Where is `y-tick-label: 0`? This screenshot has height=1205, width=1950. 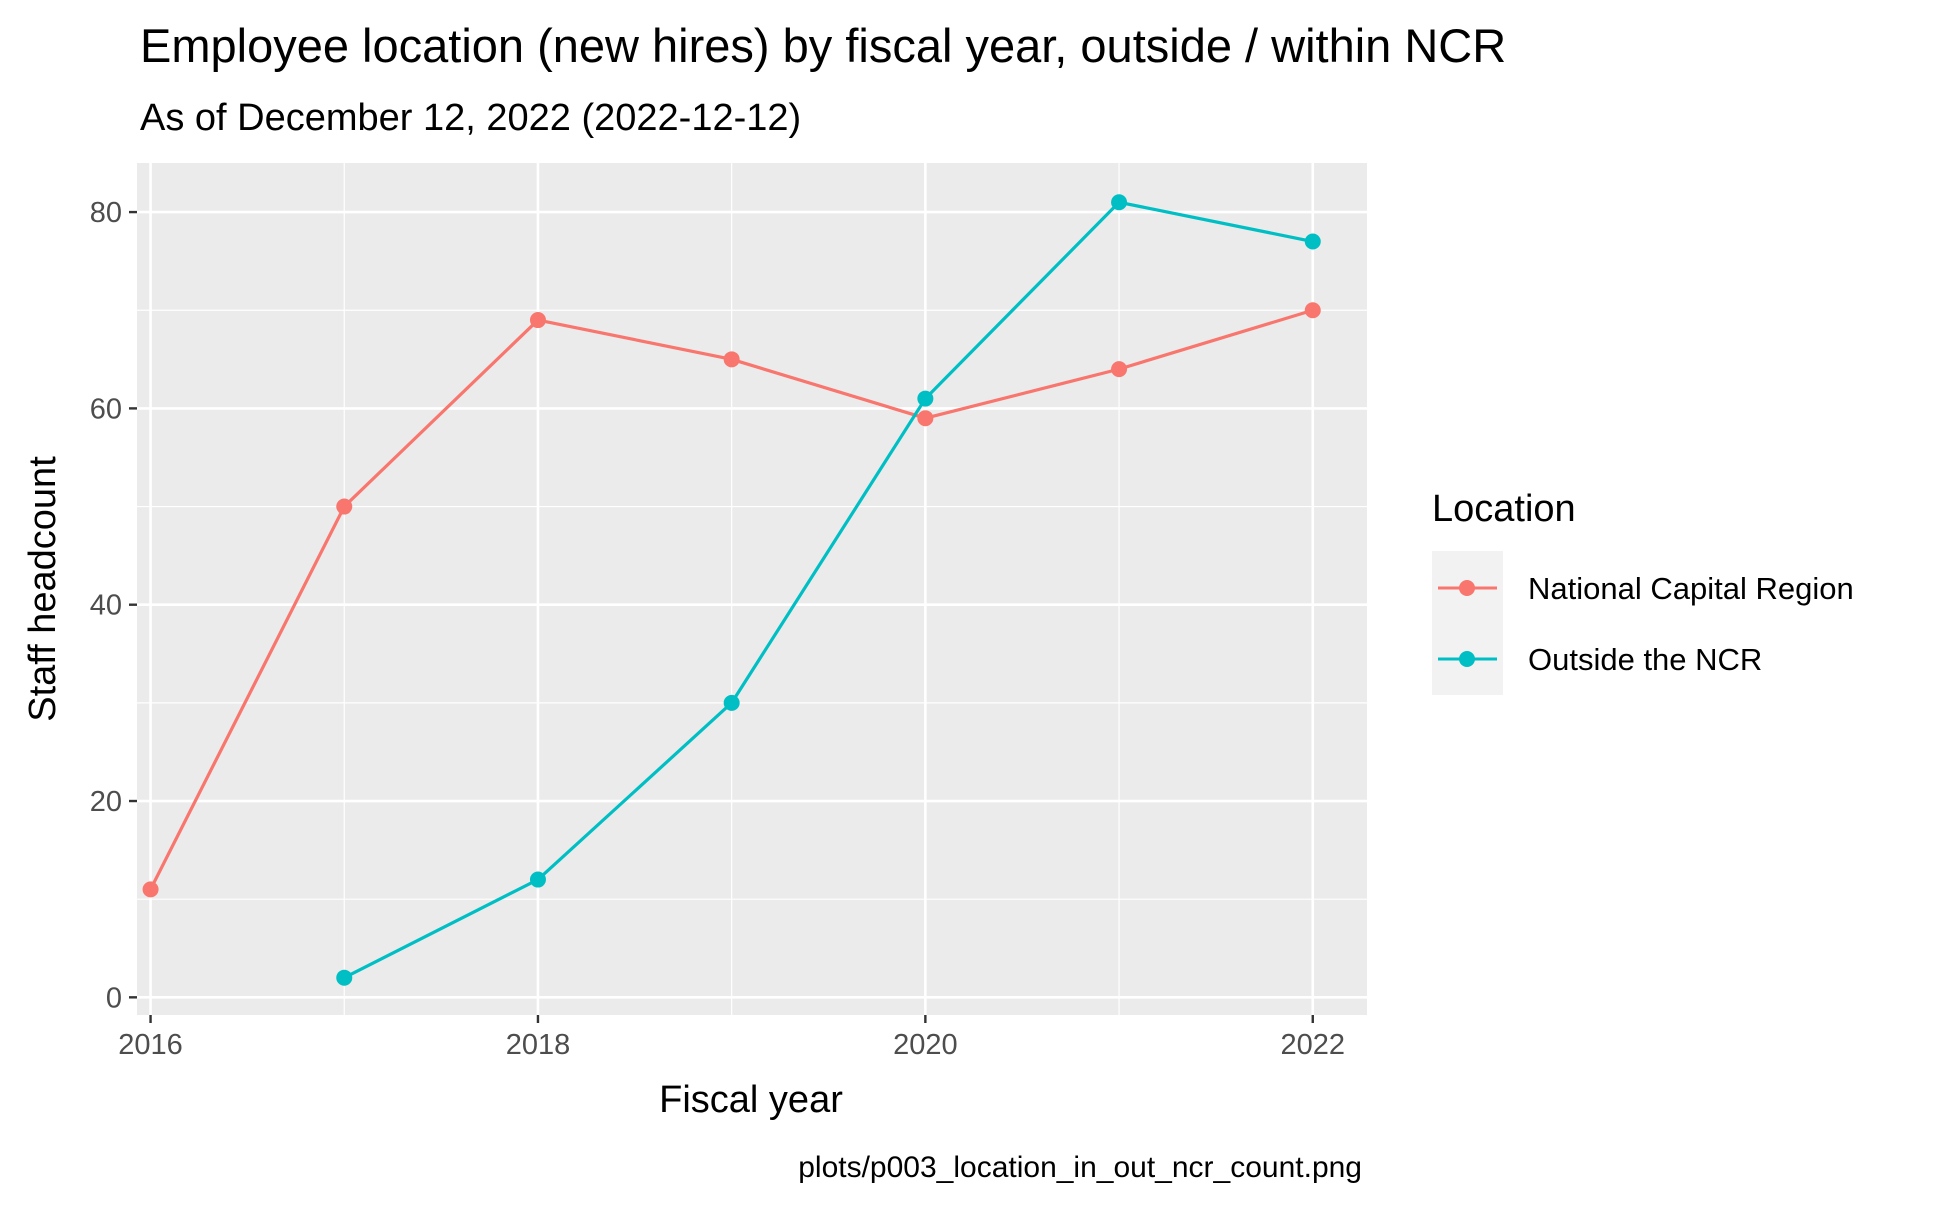 y-tick-label: 0 is located at coordinates (114, 998).